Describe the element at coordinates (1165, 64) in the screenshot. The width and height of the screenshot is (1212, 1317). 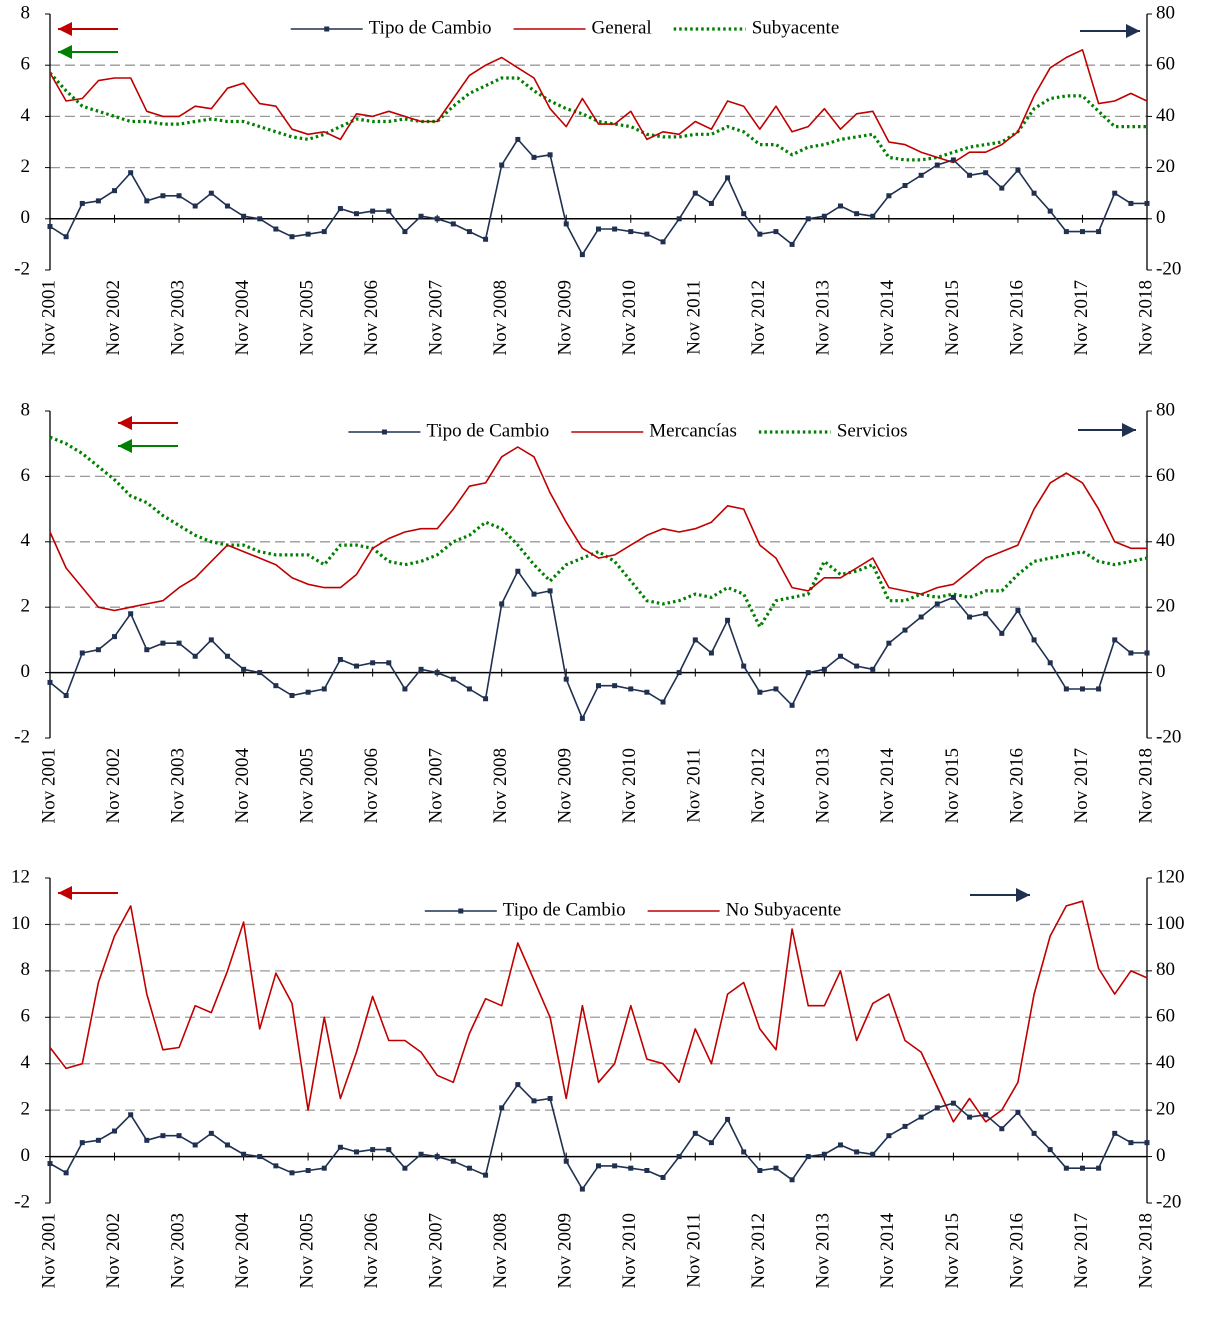
I see `y2-tick-label: 60` at that location.